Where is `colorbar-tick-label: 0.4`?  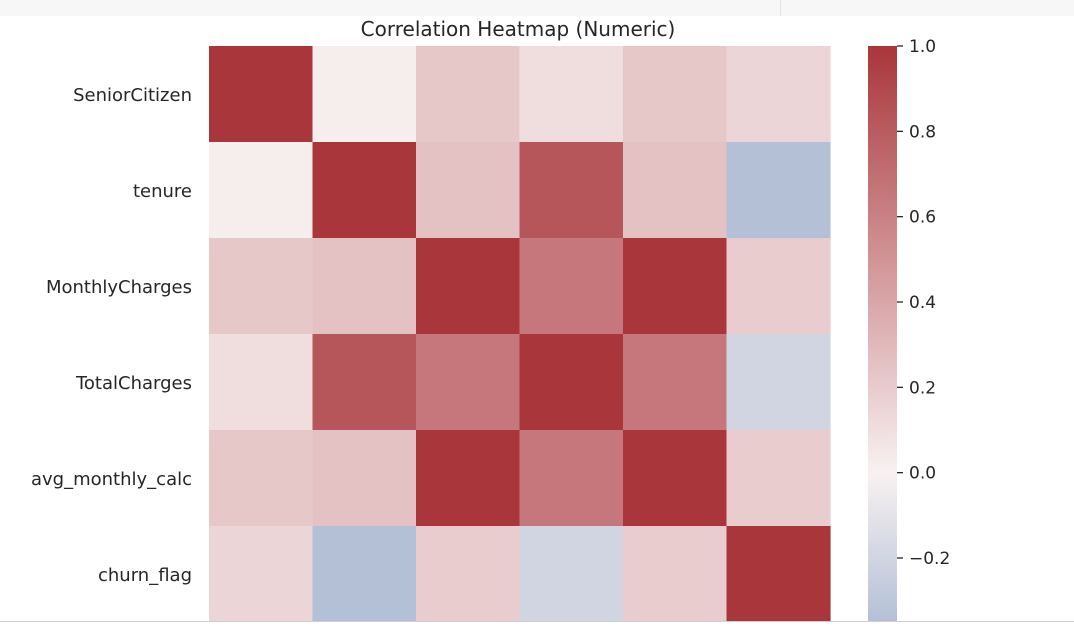
colorbar-tick-label: 0.4 is located at coordinates (922, 303).